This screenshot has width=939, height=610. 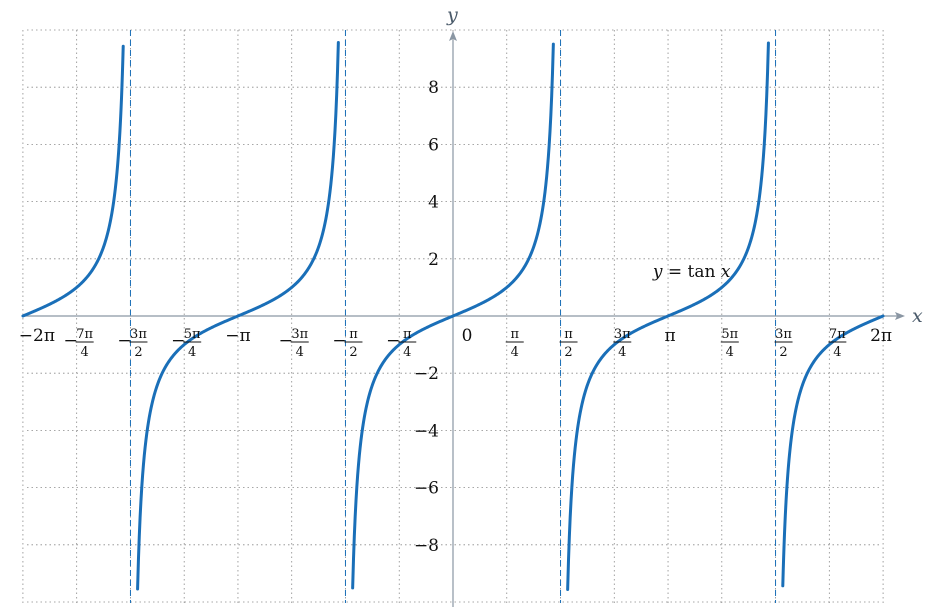 I want to click on annotation-eq: = tan, so click(x=691, y=272).